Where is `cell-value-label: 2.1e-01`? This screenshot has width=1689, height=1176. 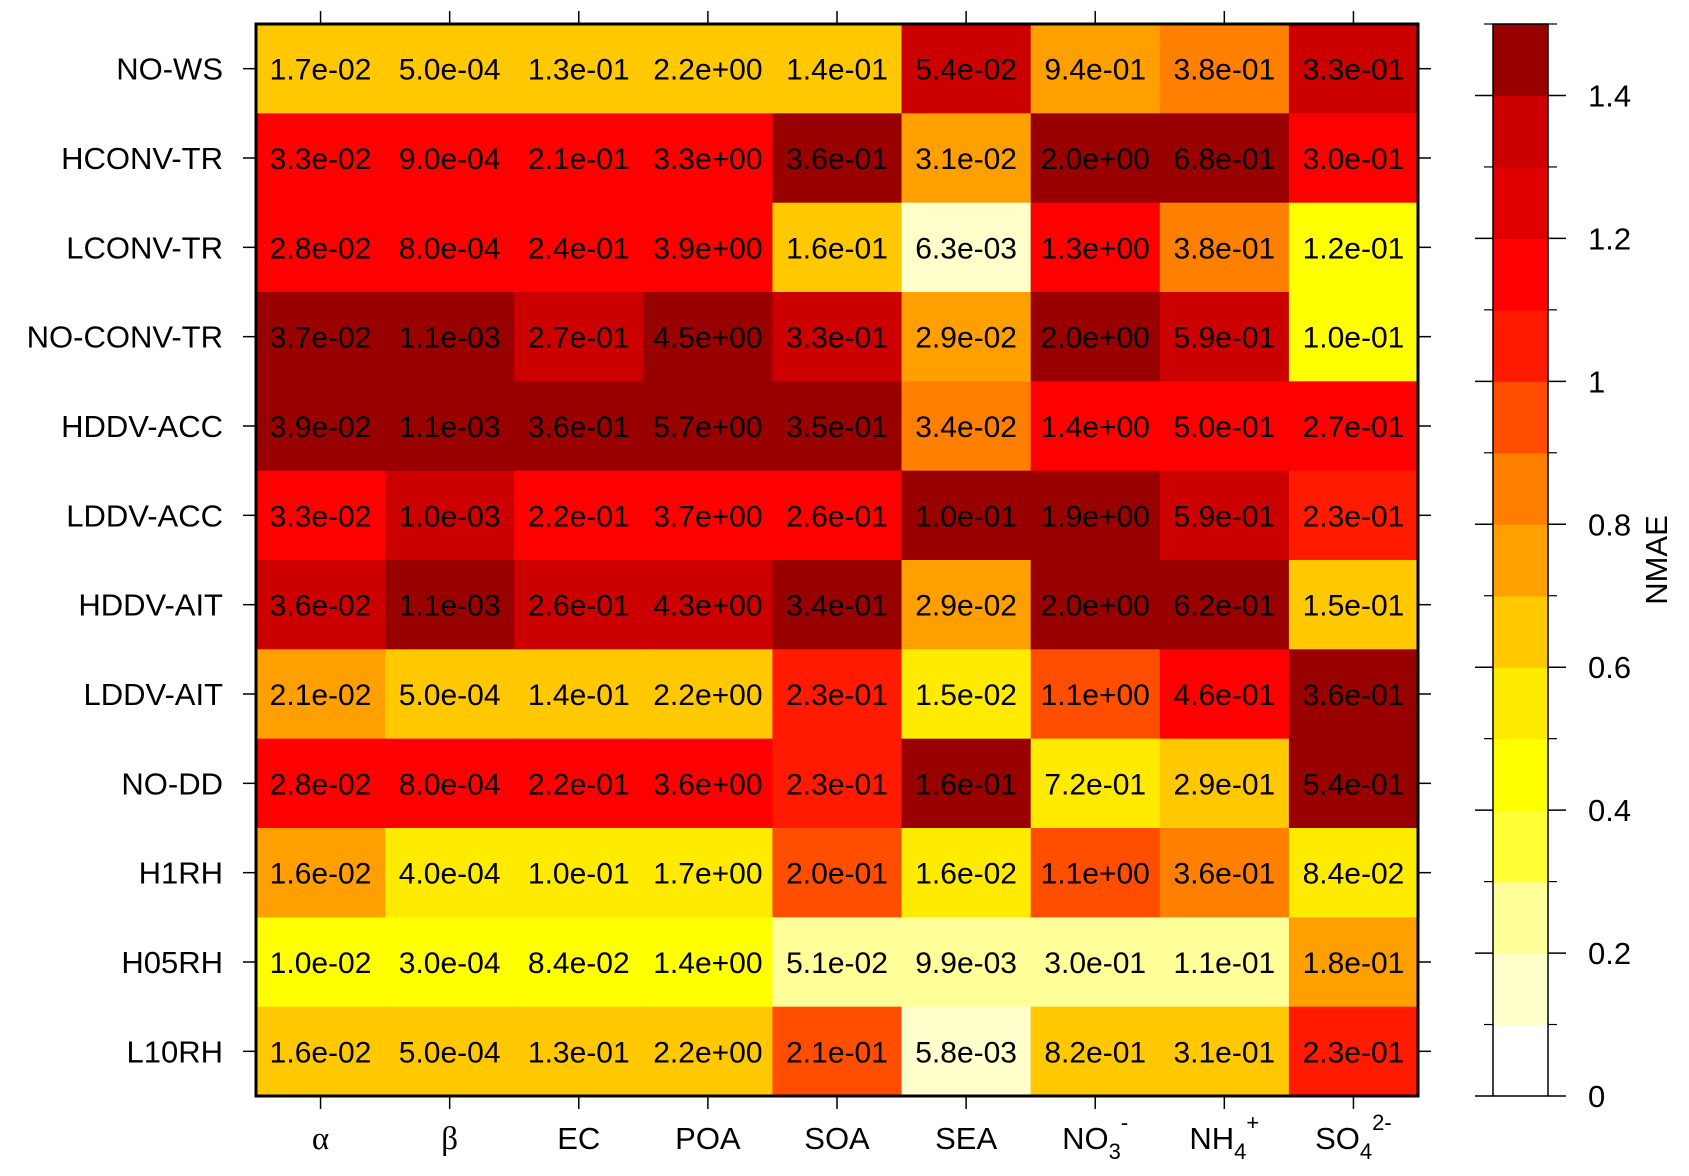 cell-value-label: 2.1e-01 is located at coordinates (579, 159).